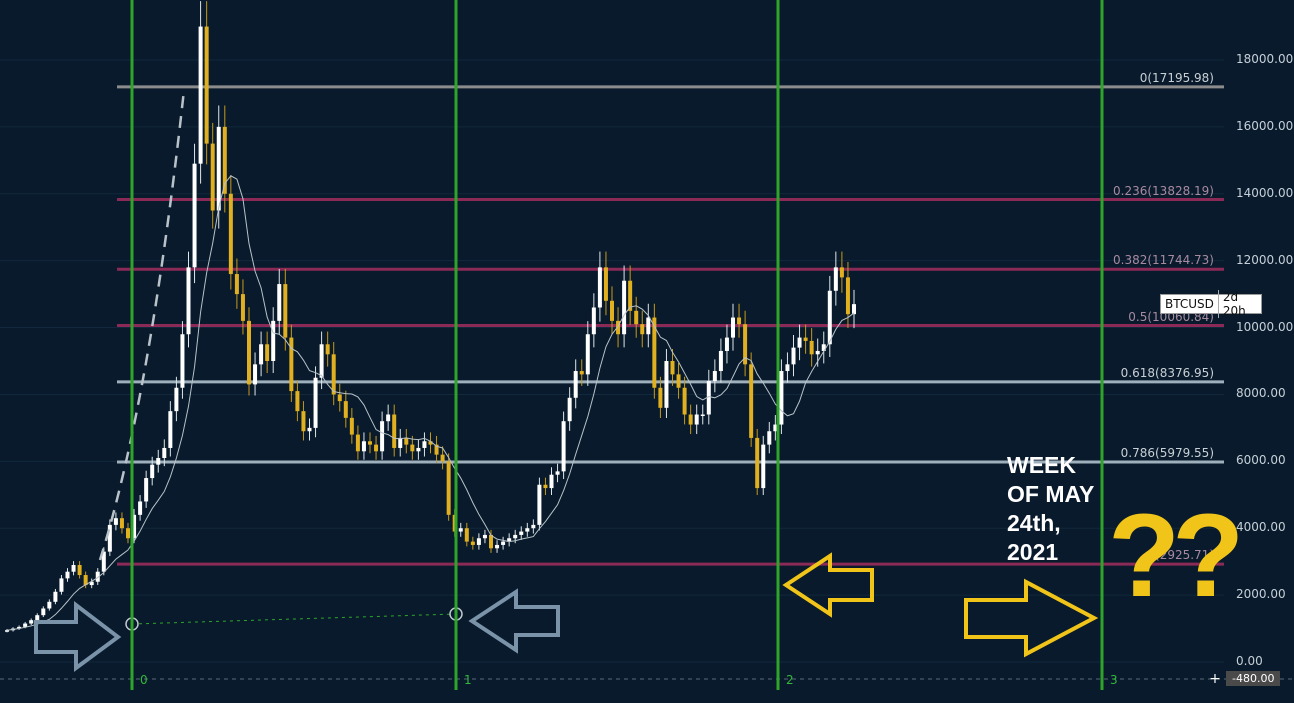 This screenshot has height=703, width=1294. What do you see at coordinates (1265, 125) in the screenshot?
I see `price-tick-label: 16000.00` at bounding box center [1265, 125].